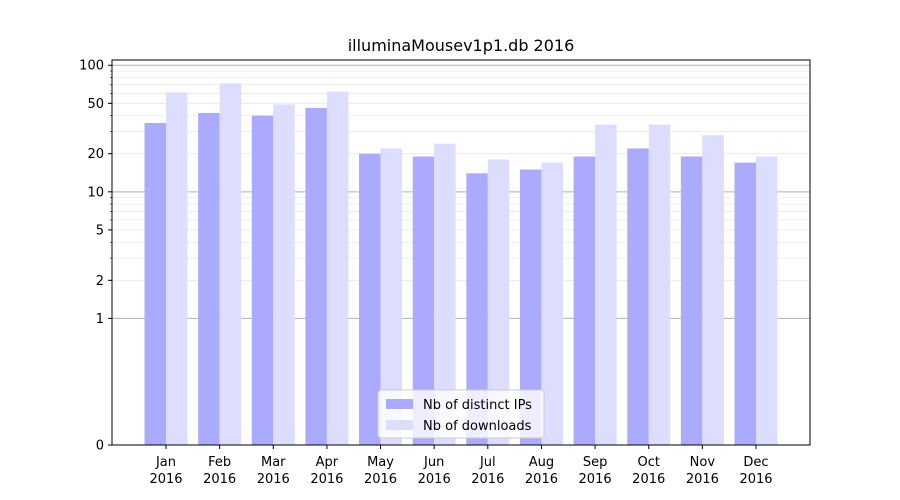  I want to click on y-tick-label: 50, so click(95, 104).